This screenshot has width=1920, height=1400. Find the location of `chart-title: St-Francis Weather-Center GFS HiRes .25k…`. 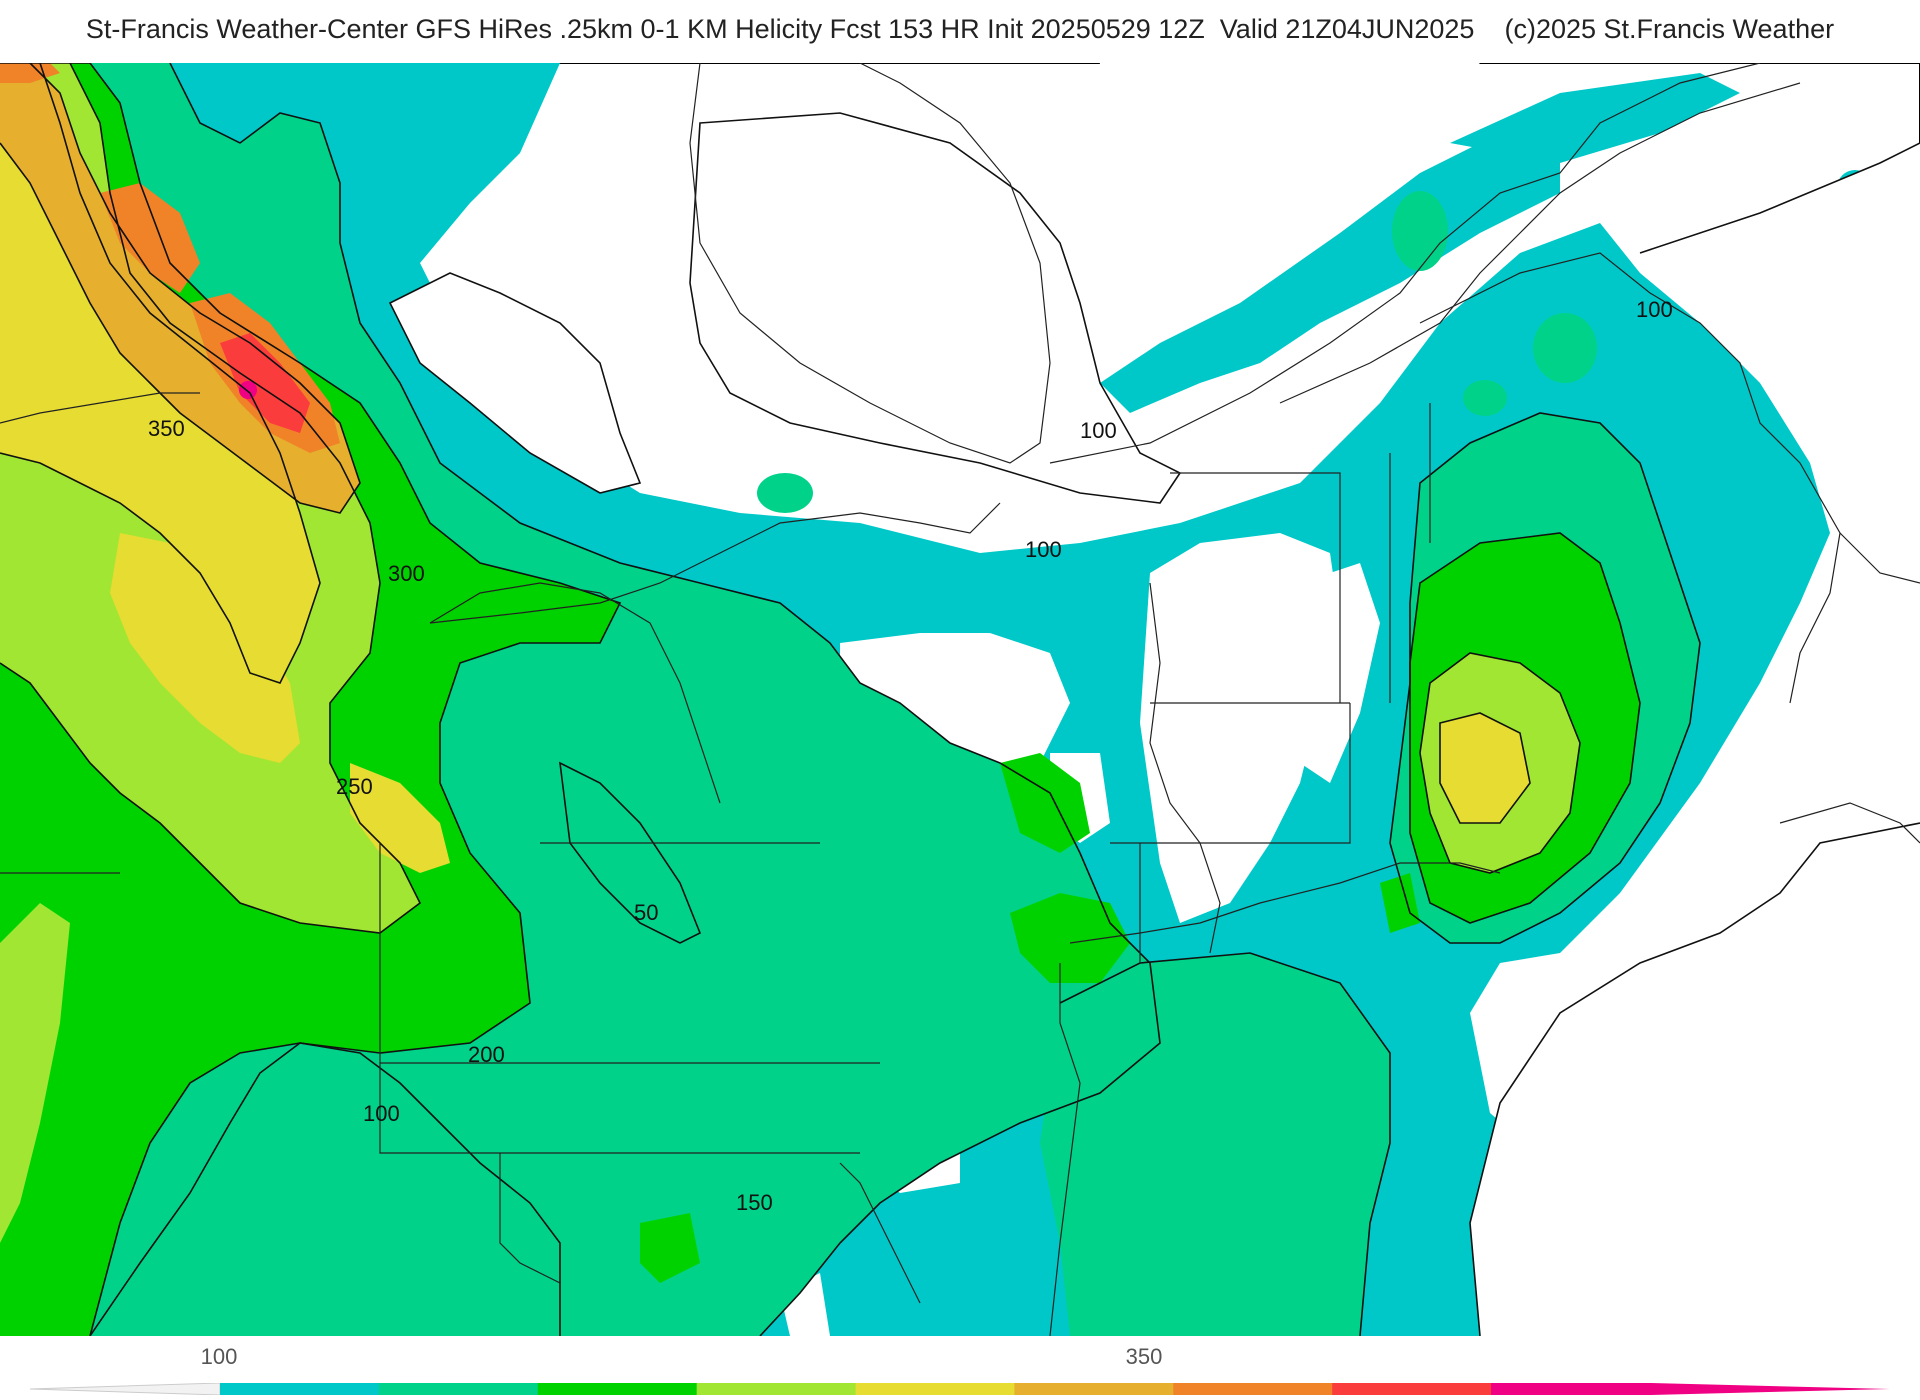

chart-title: St-Francis Weather-Center GFS HiRes .25k… is located at coordinates (960, 29).